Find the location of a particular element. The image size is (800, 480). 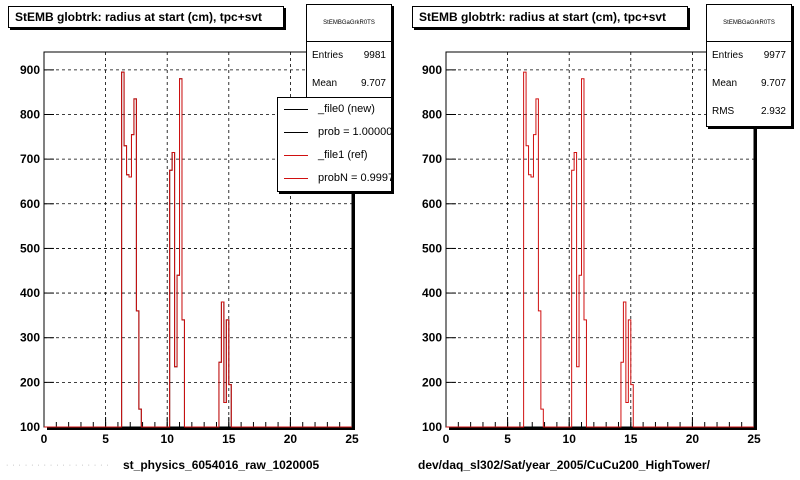

left-y-tick-label: 800 is located at coordinates (30, 115).